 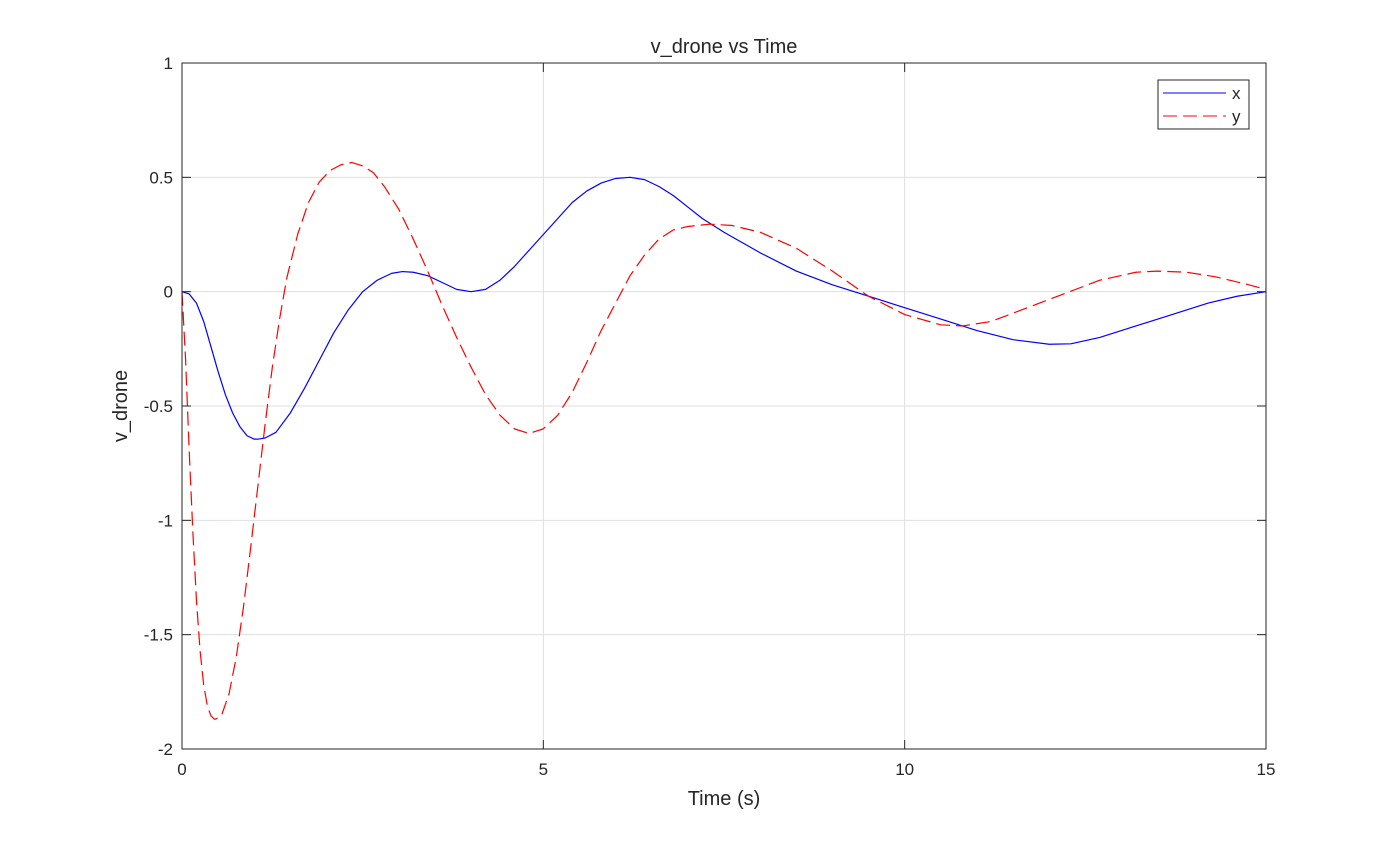 I want to click on x-tick-label: 0, so click(x=181, y=769).